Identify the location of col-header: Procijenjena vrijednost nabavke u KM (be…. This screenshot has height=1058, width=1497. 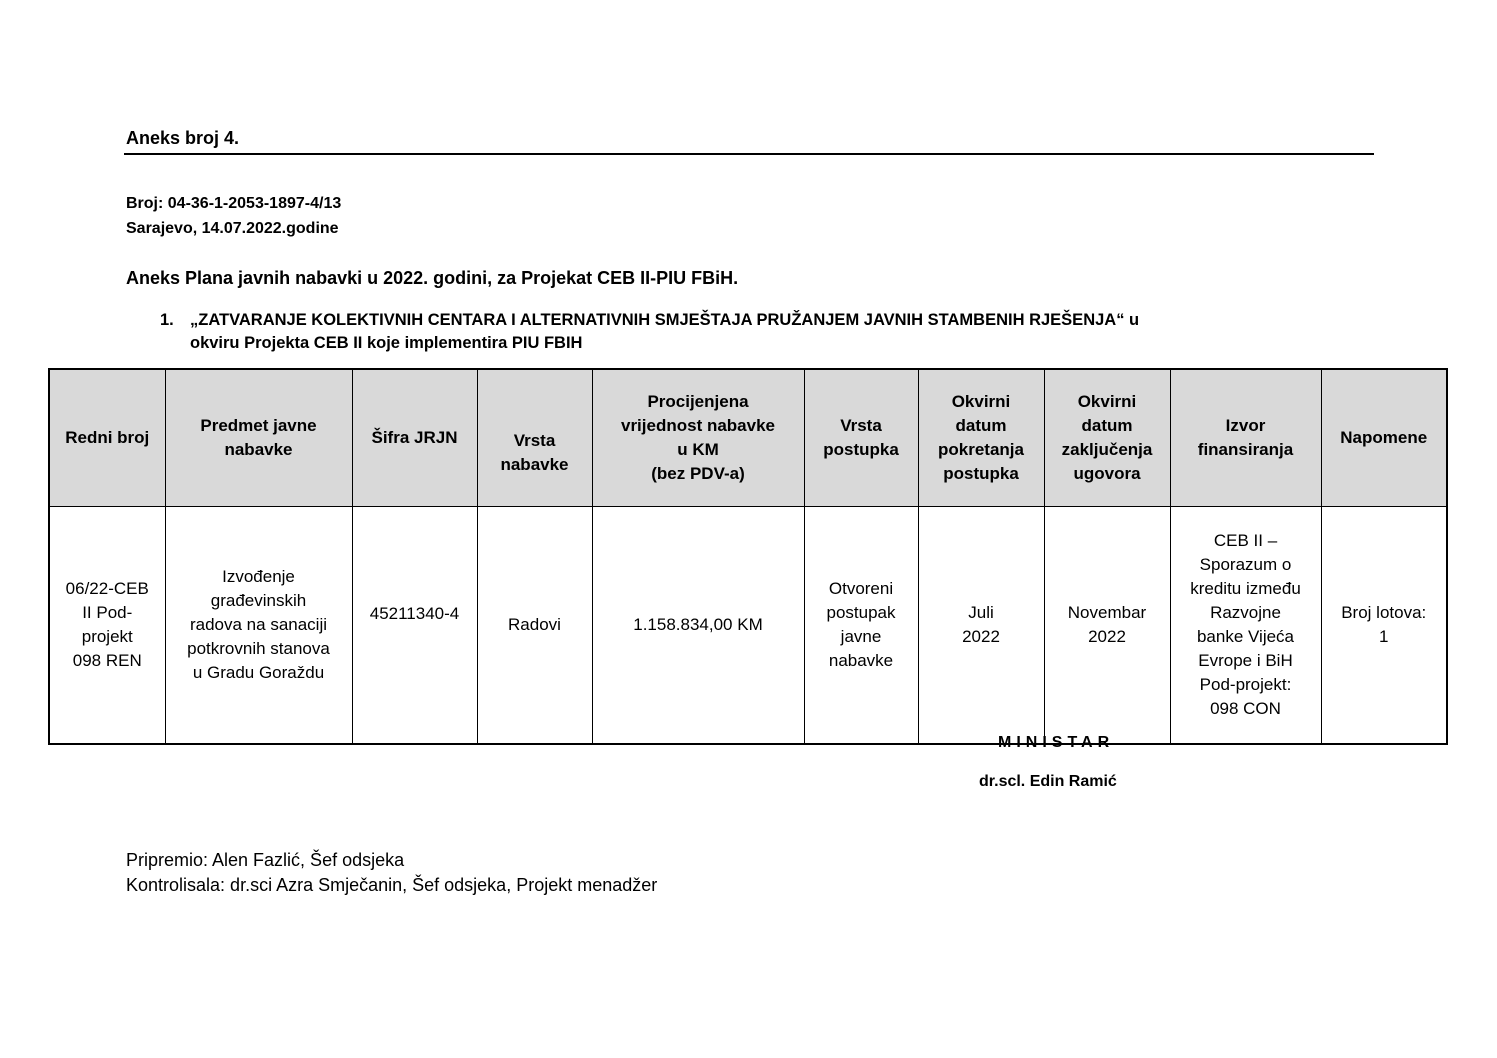
(698, 437).